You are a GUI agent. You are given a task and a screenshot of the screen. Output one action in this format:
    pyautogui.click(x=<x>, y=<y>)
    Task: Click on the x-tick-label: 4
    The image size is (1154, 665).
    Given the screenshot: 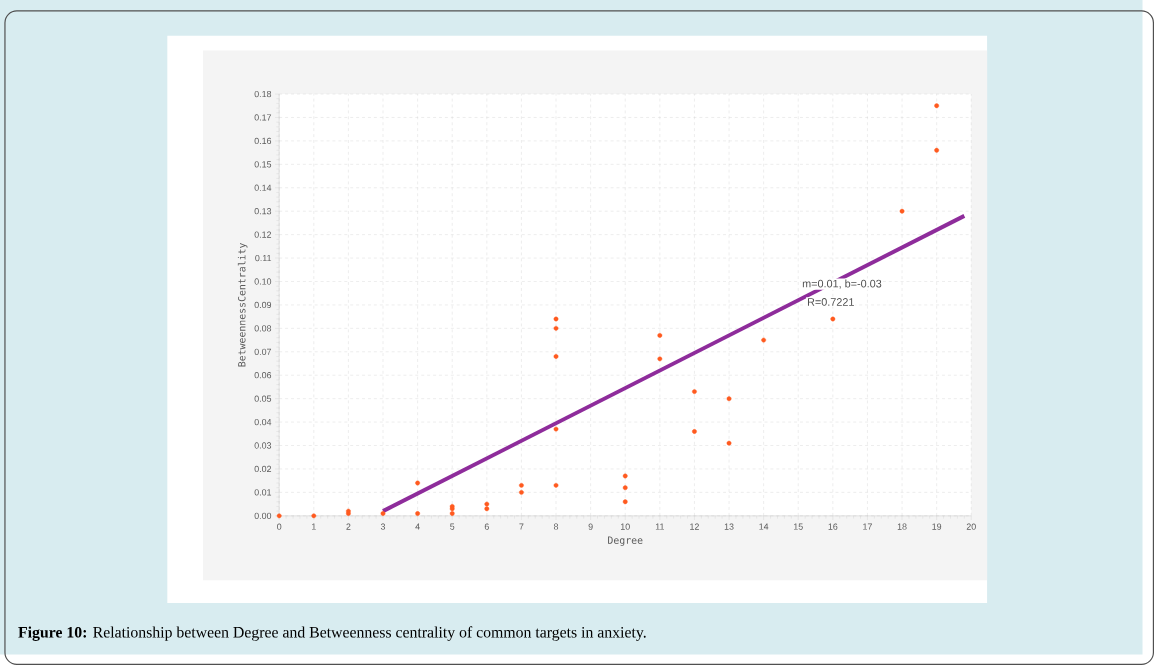 What is the action you would take?
    pyautogui.click(x=417, y=526)
    